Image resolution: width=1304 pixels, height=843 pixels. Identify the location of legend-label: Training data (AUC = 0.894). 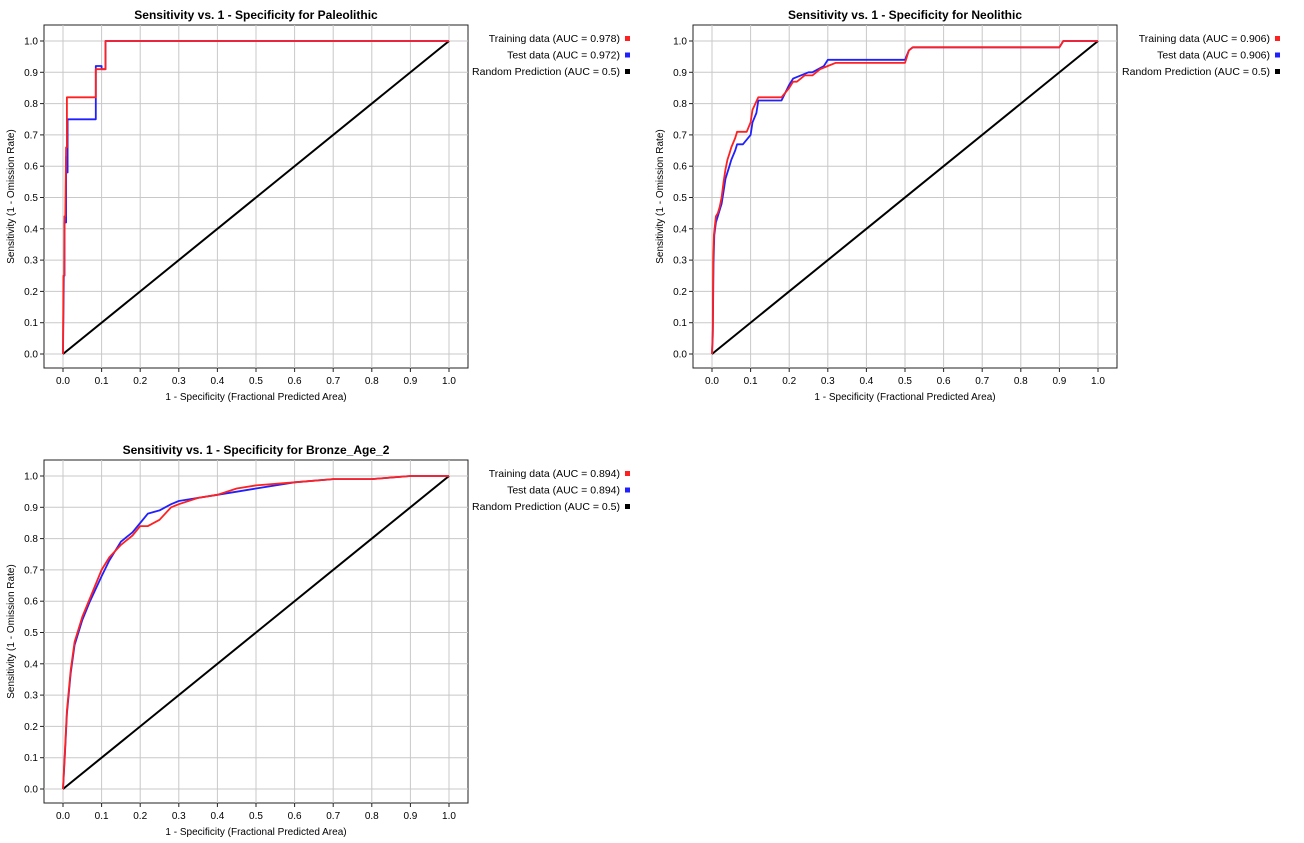
(554, 474).